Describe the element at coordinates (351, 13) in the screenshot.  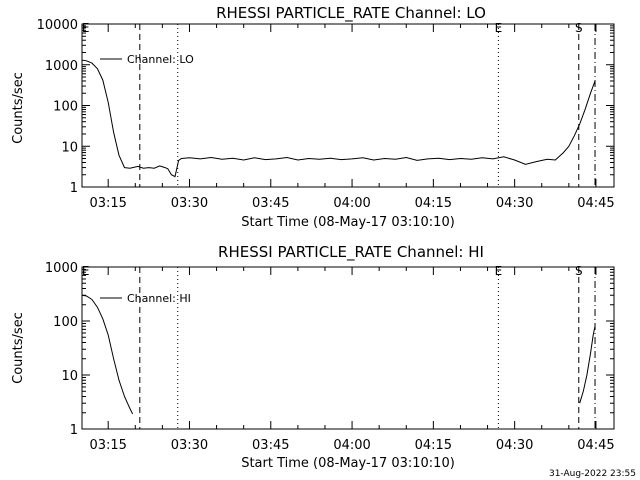
I see `chart-title: RHESSI PARTICLE_RATE Channel: LO` at that location.